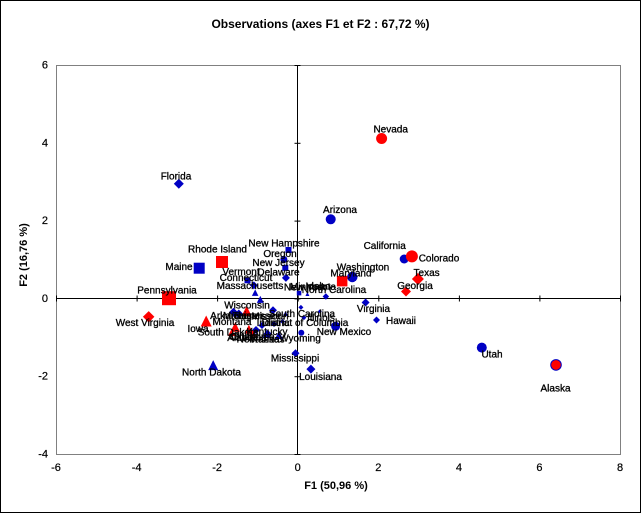 This screenshot has height=518, width=641. What do you see at coordinates (217, 250) in the screenshot?
I see `svg-text: Rhode Island` at bounding box center [217, 250].